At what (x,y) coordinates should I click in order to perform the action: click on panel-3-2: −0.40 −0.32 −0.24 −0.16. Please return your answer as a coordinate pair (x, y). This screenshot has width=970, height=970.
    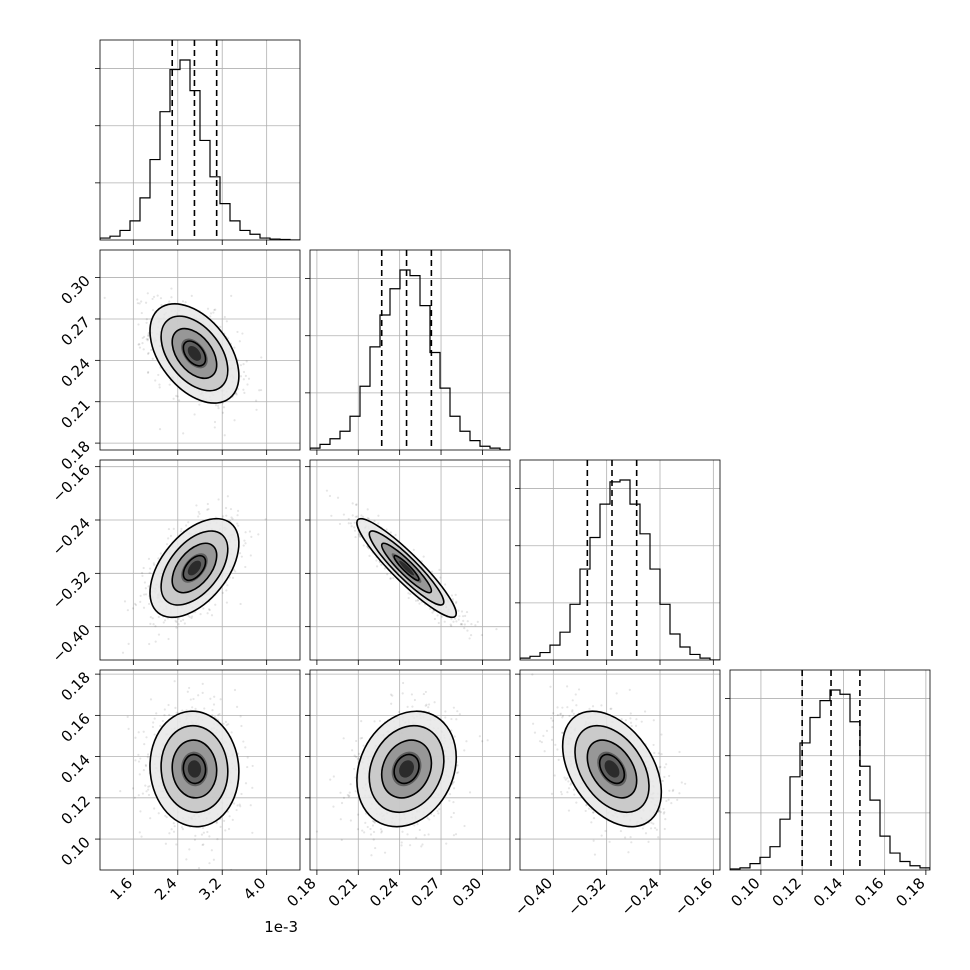
    Looking at the image, I should click on (616, 794).